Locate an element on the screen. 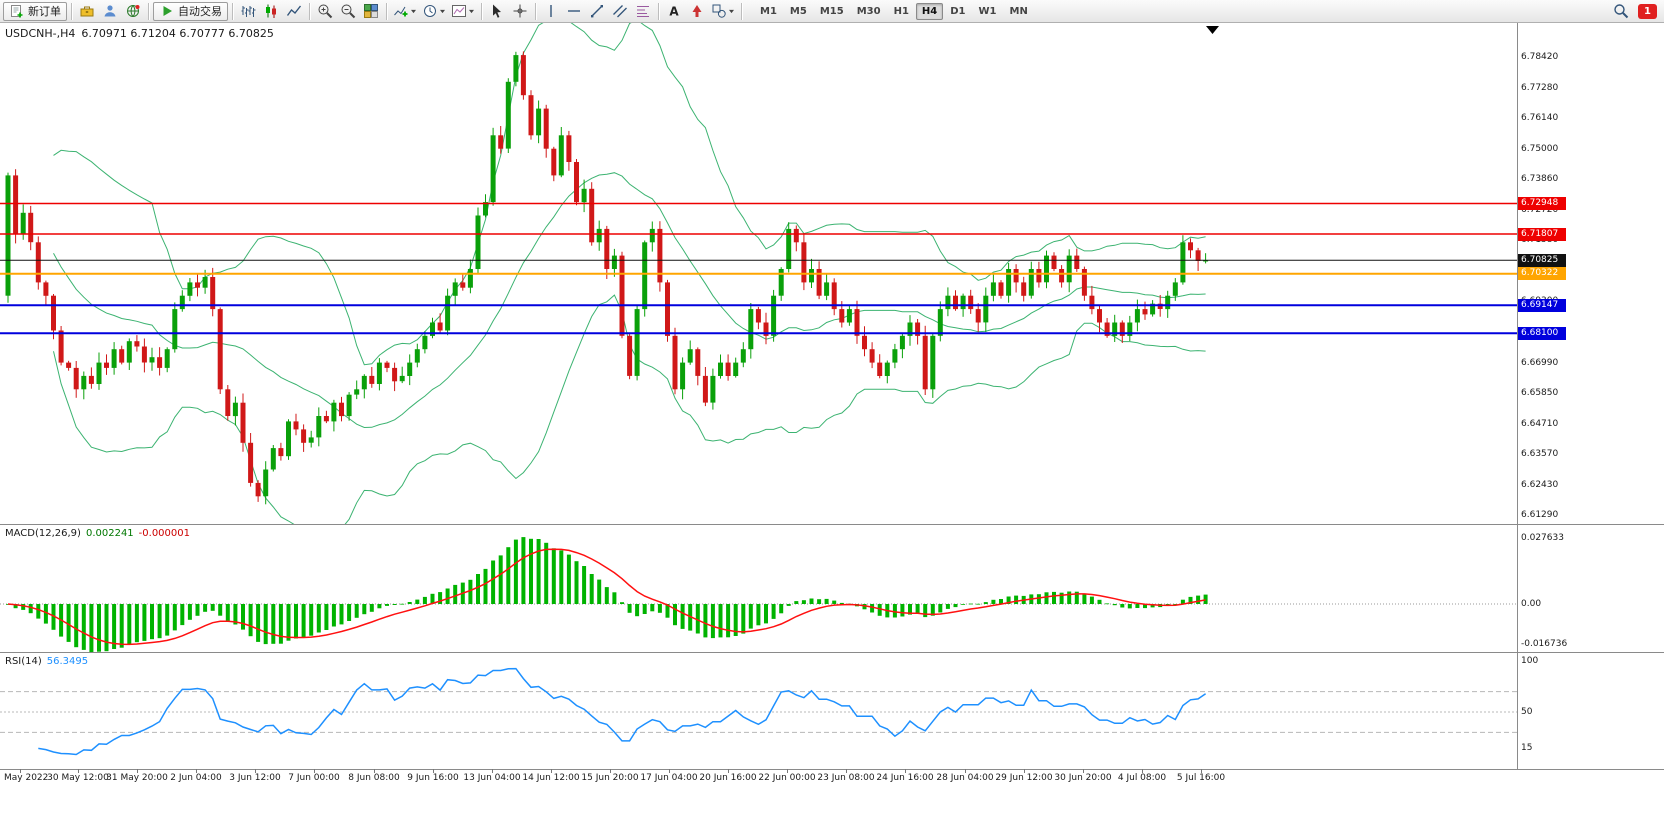 The image size is (1664, 832). time-axis-label: 30 Jun 20:00 is located at coordinates (1083, 778).